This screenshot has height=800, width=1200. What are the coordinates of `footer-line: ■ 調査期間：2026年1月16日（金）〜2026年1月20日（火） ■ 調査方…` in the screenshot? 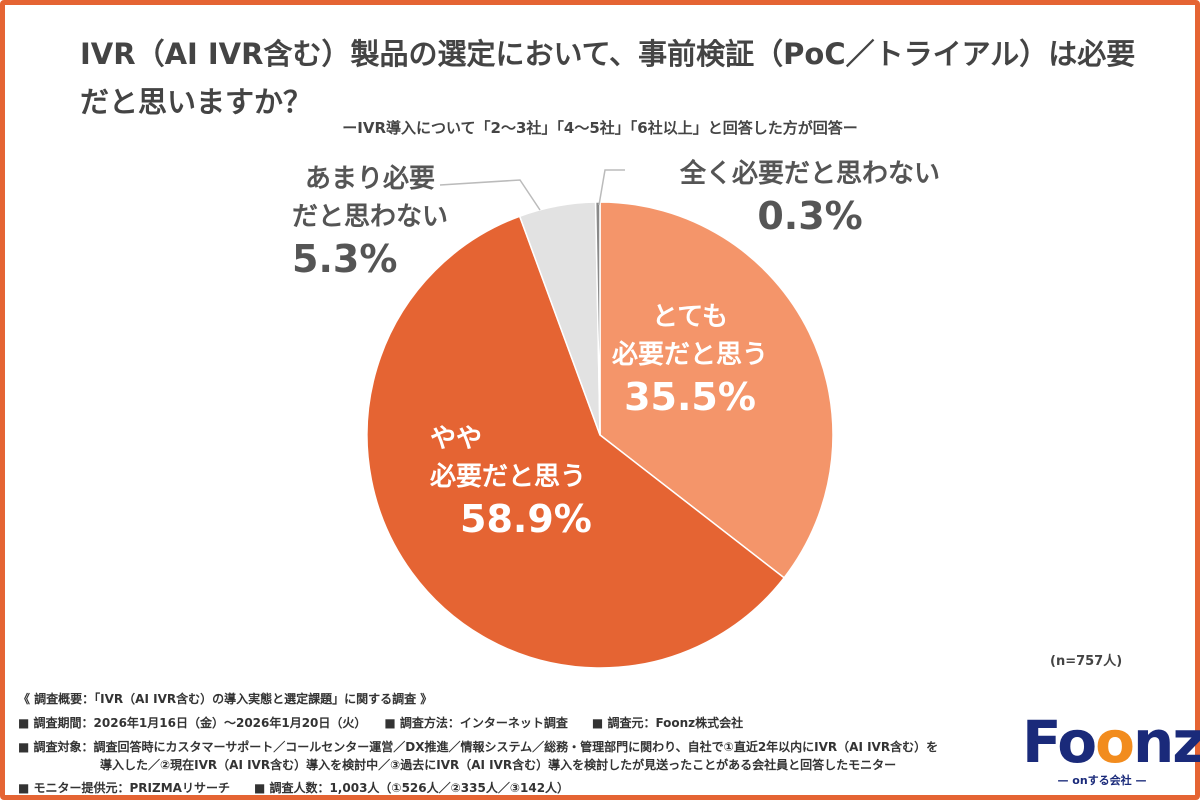 It's located at (381, 723).